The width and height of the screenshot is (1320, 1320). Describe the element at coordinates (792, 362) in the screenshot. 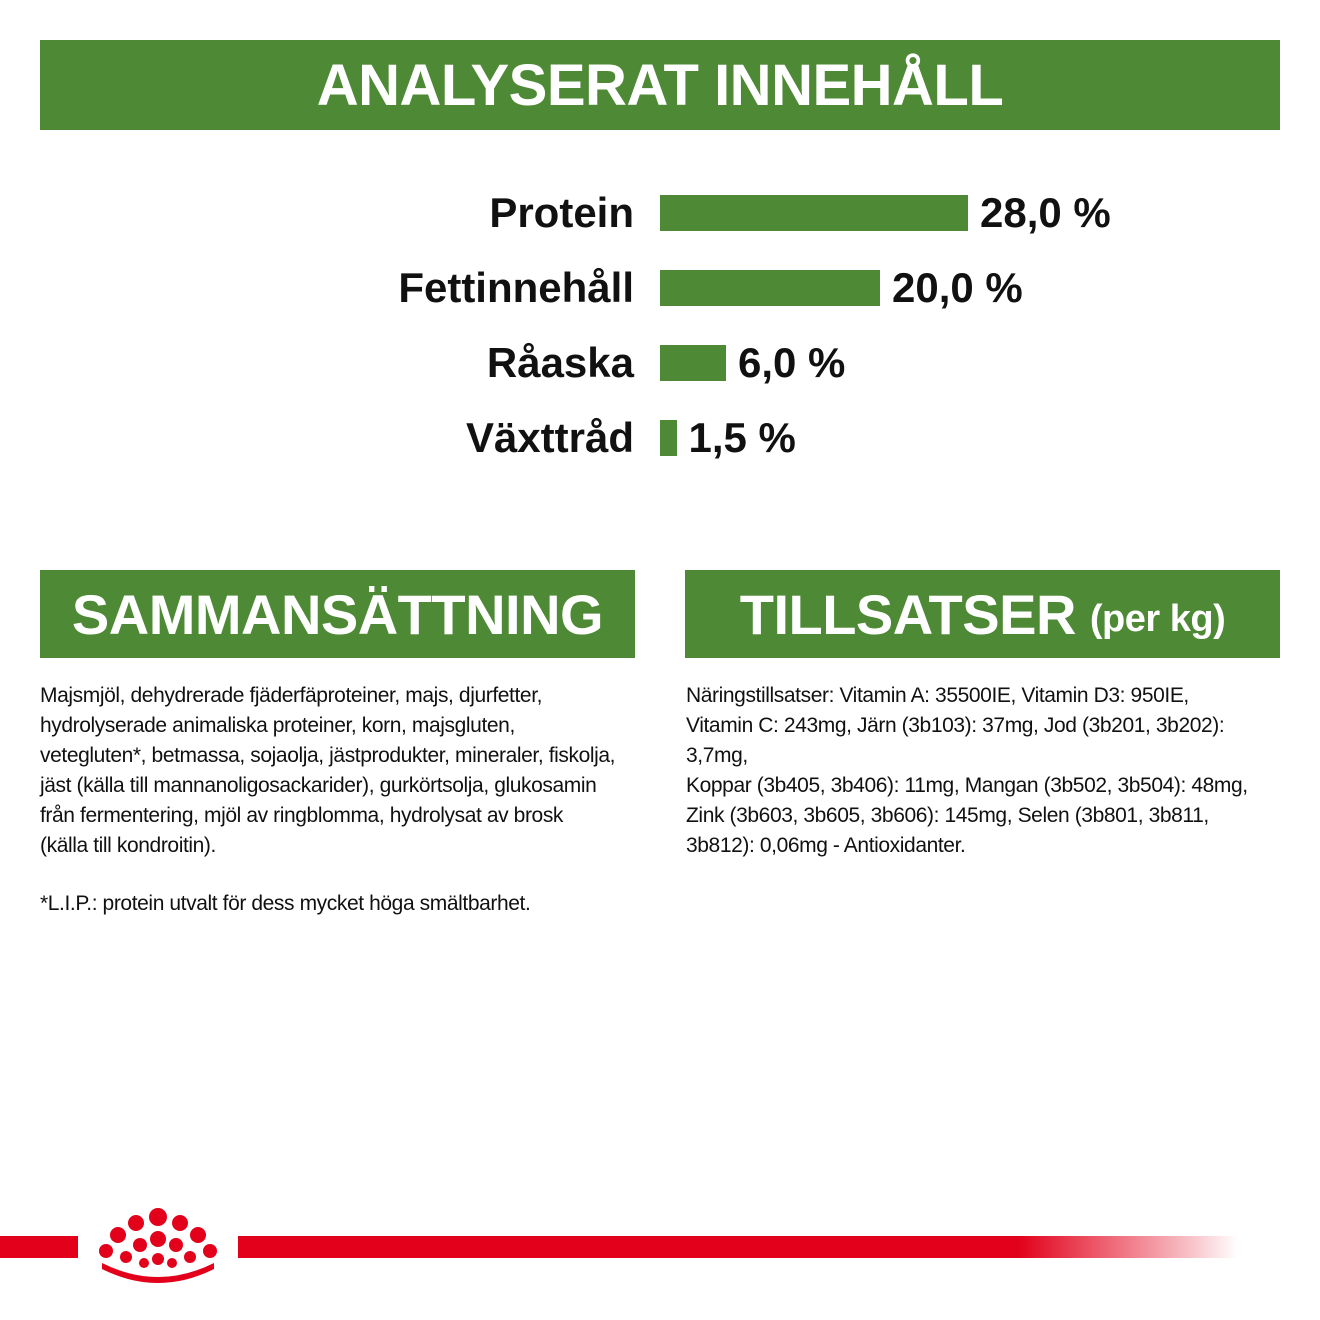

I see `analysis-value: 6,0 %` at that location.